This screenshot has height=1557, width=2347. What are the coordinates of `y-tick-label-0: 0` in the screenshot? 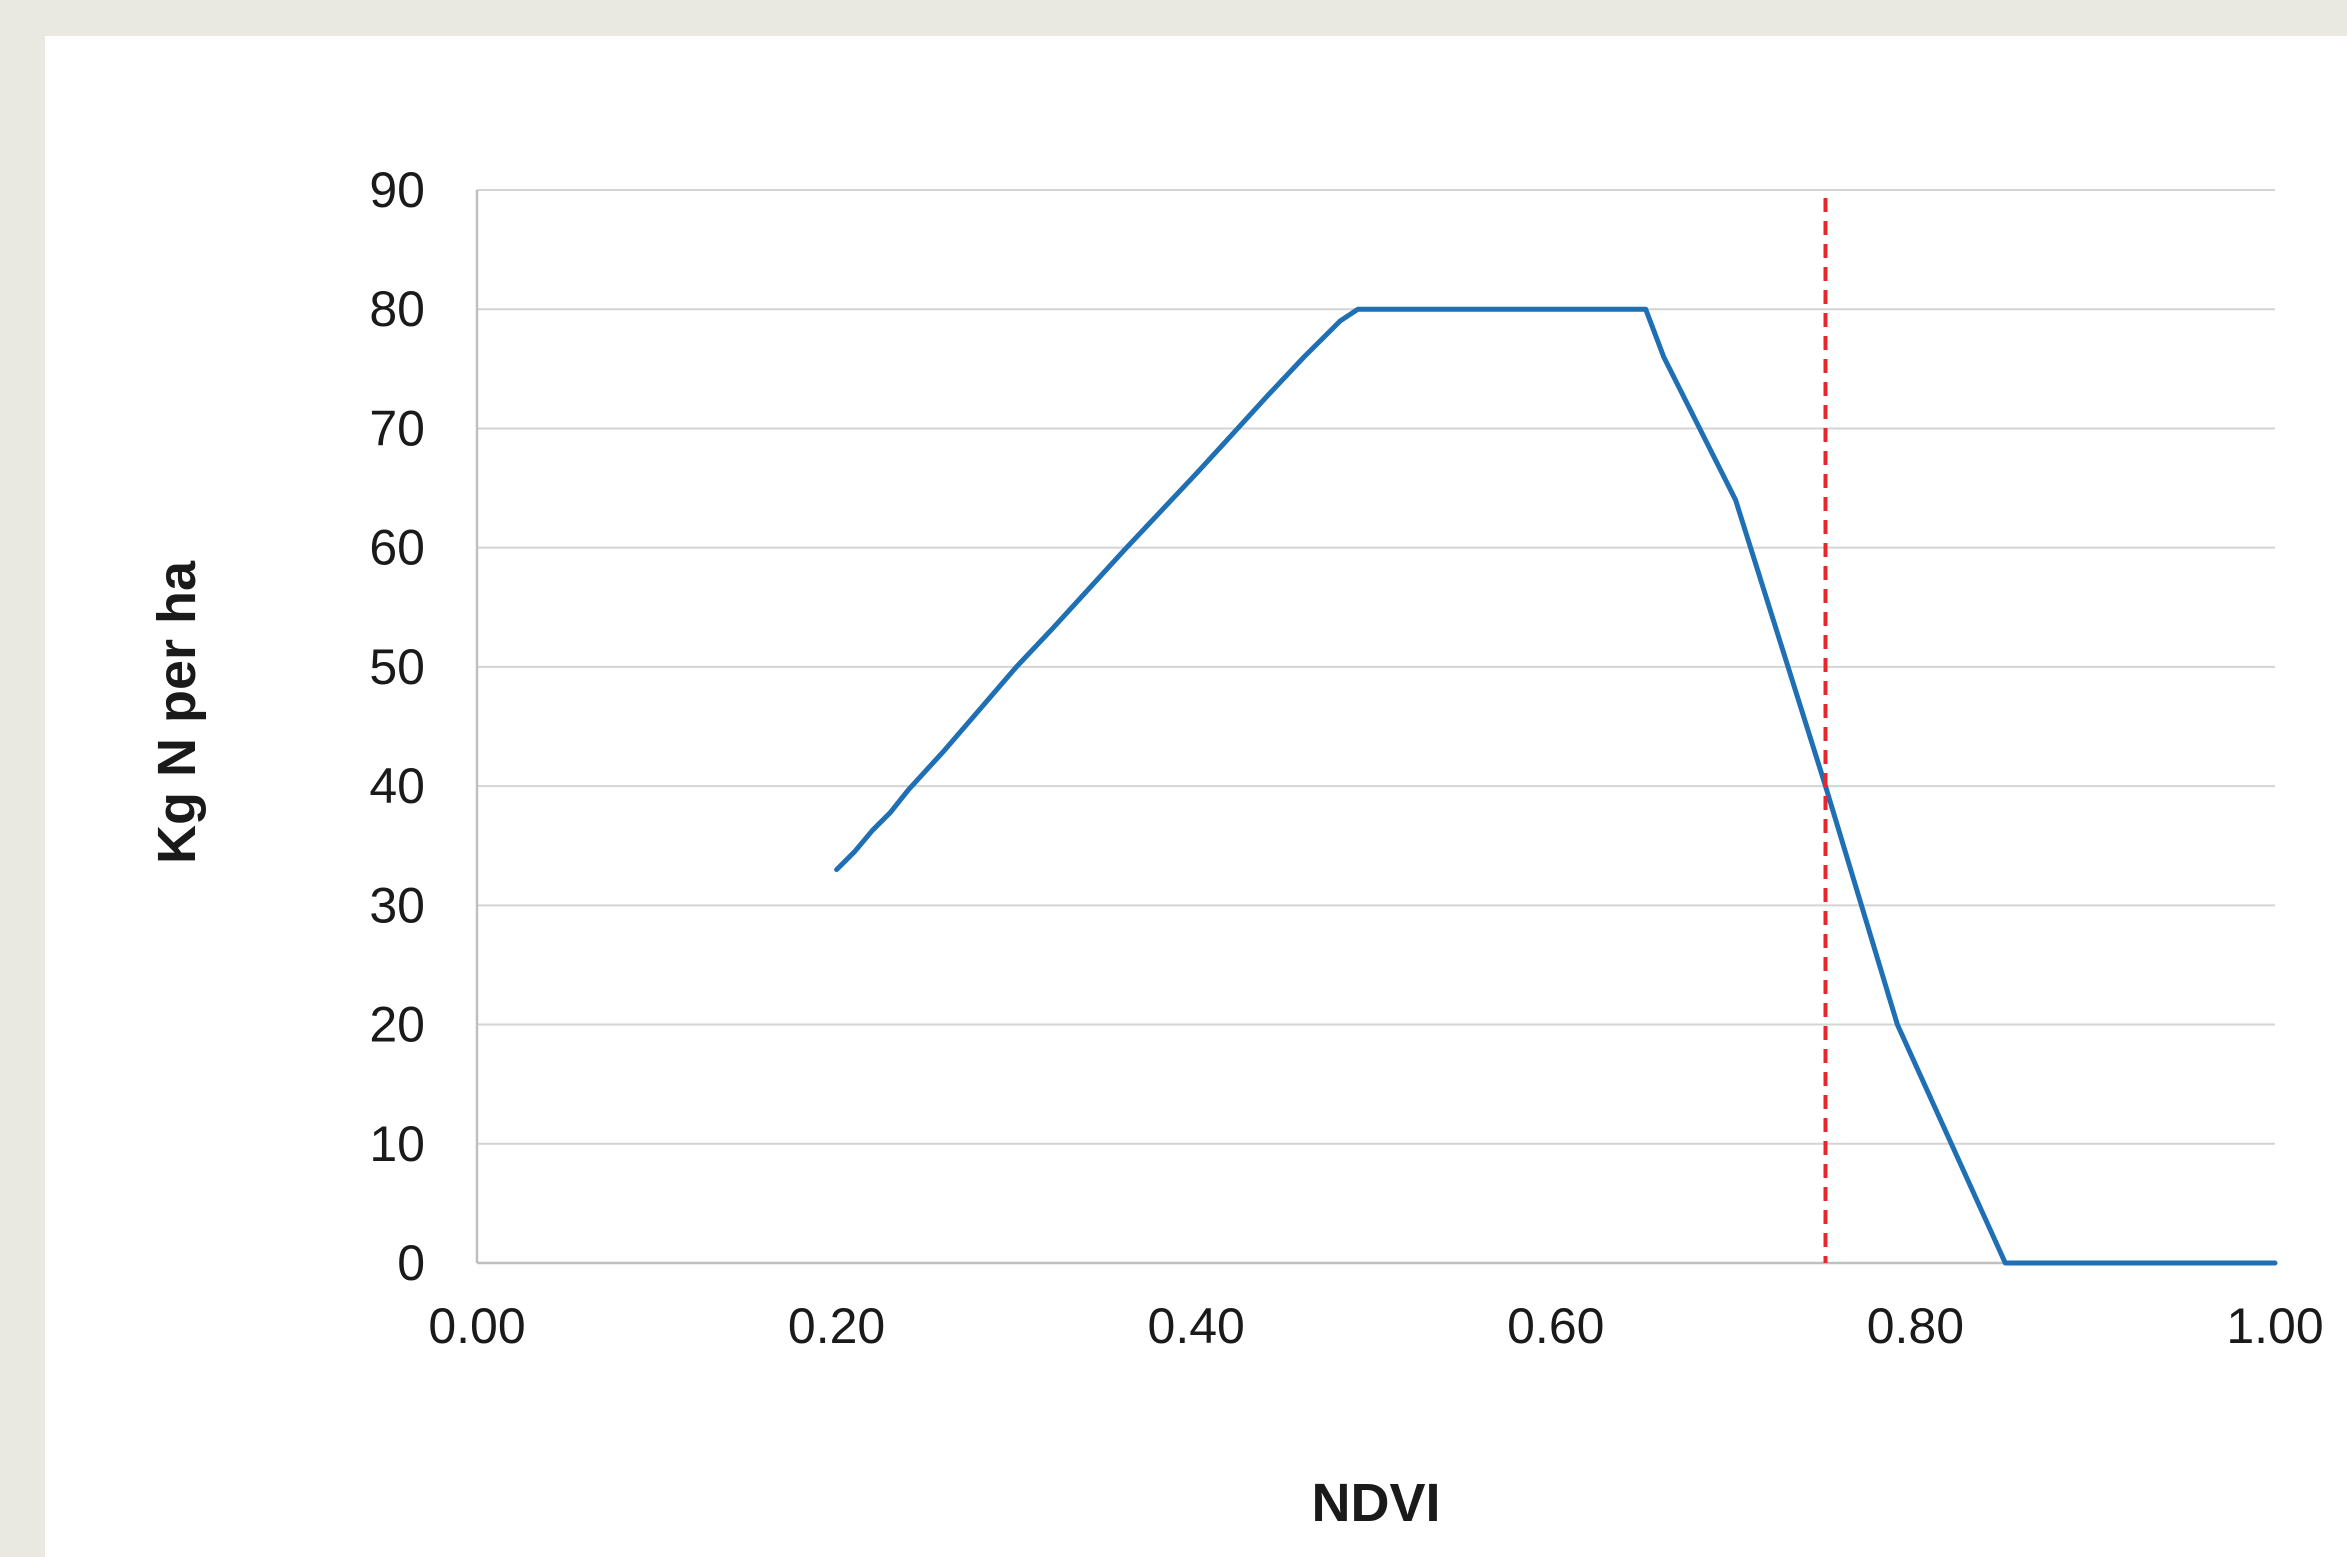 It's located at (411, 1263).